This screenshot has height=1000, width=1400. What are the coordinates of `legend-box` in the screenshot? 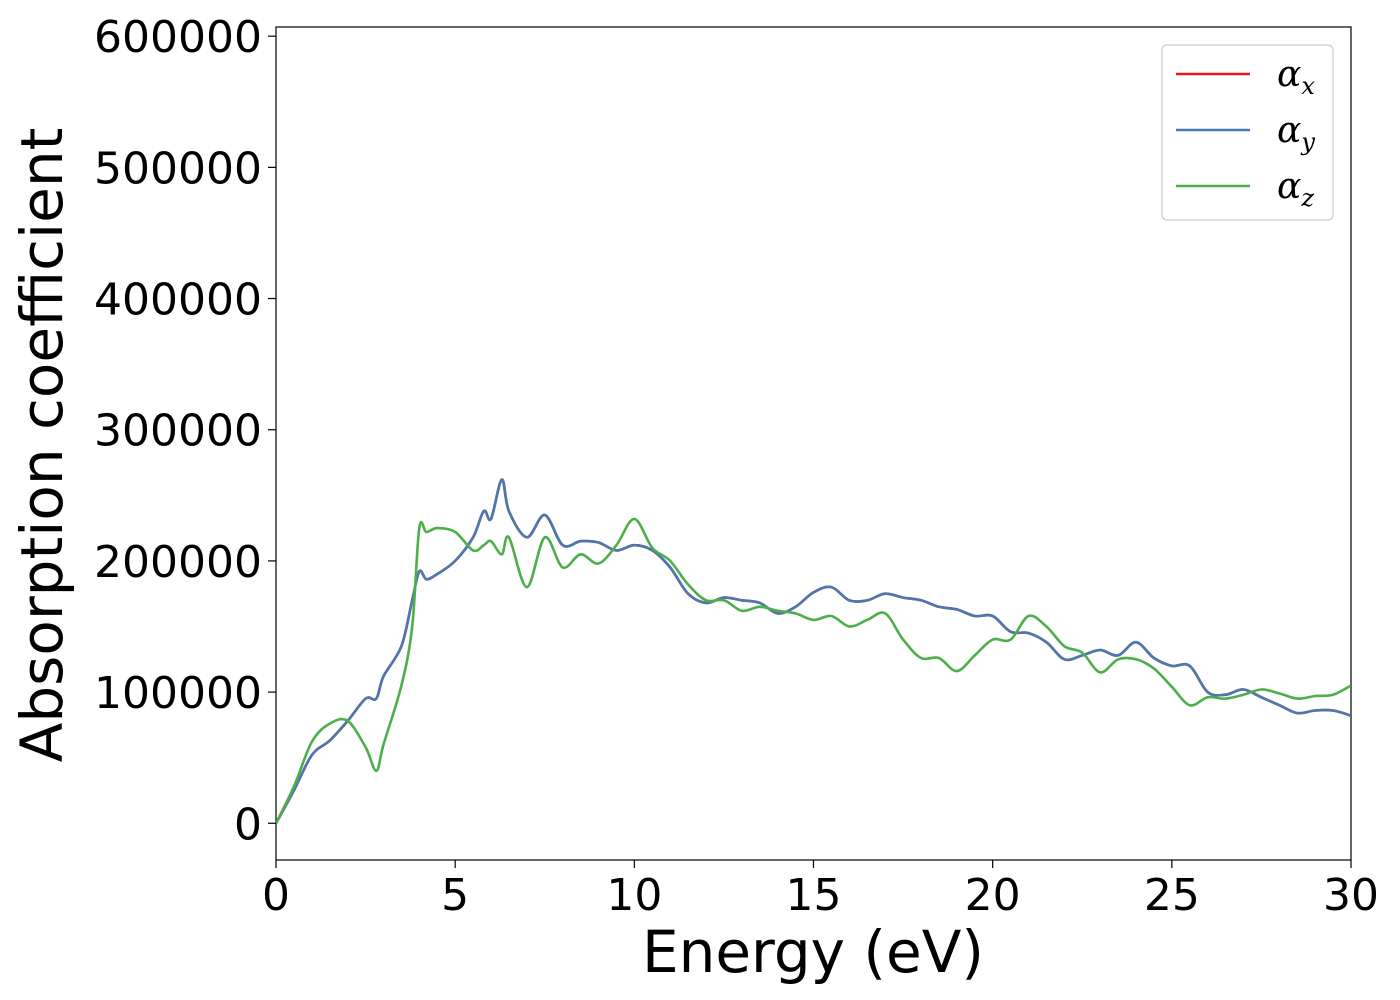 It's located at (1247, 132).